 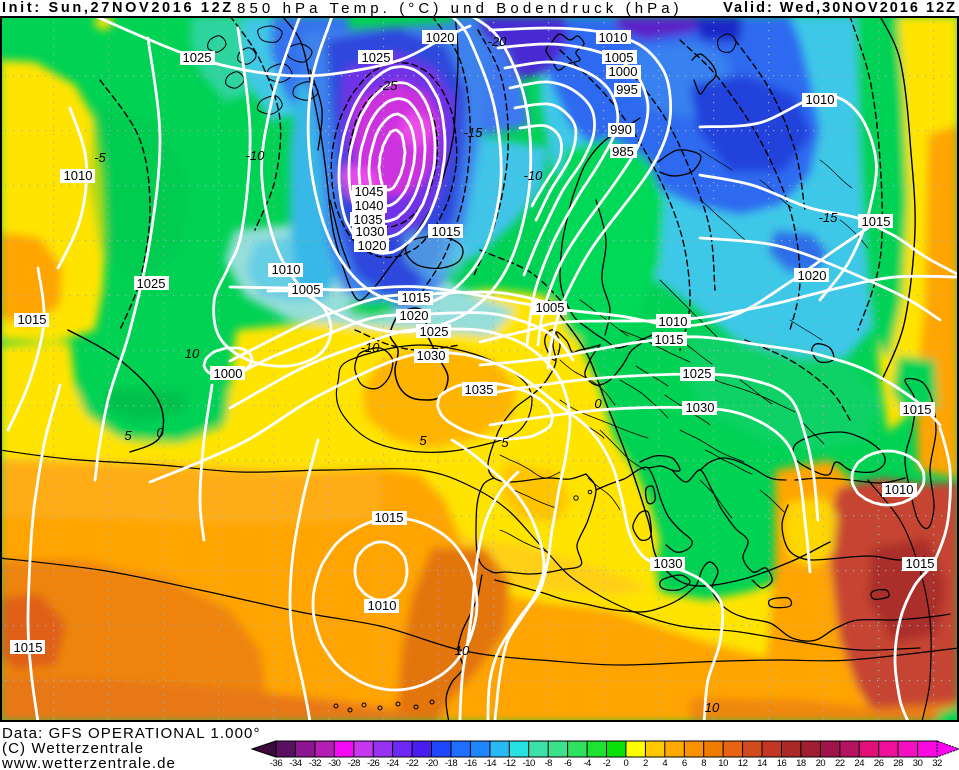 I want to click on svg-text: -25, so click(x=389, y=85).